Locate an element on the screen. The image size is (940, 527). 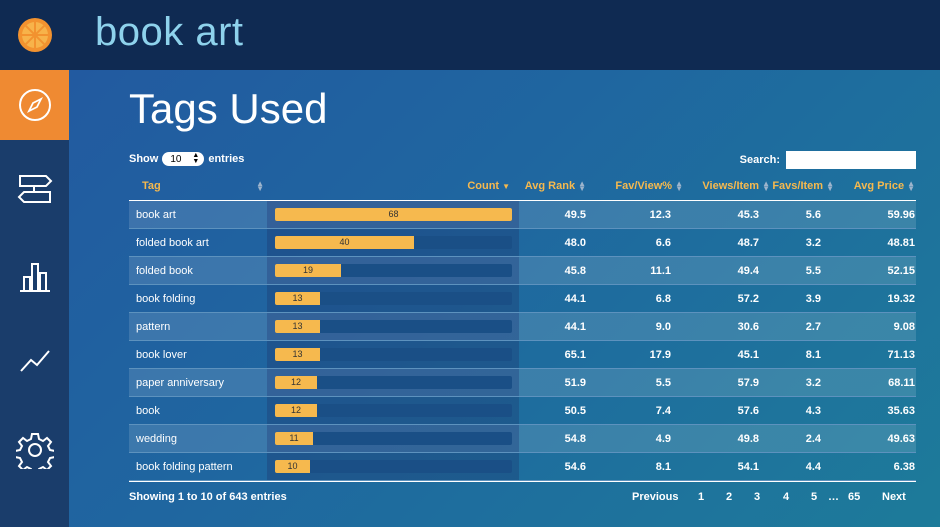
fav-view-cell: 11.1 is located at coordinates (660, 270).